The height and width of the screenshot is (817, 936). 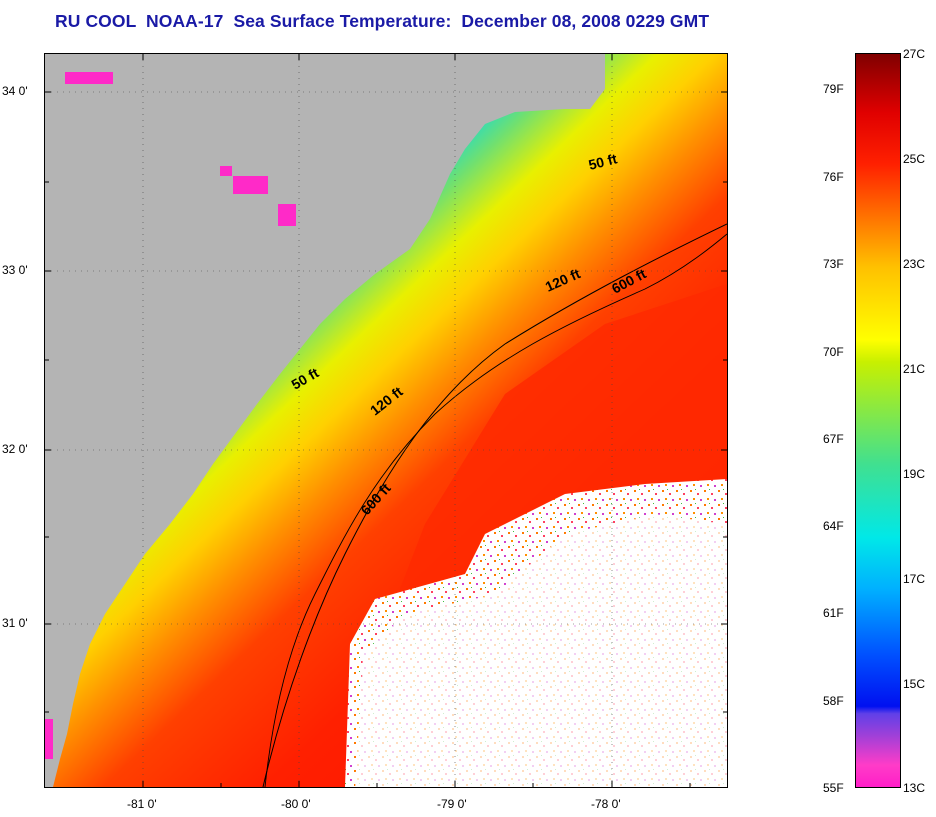 What do you see at coordinates (833, 788) in the screenshot?
I see `colorbar-f-label: 55F` at bounding box center [833, 788].